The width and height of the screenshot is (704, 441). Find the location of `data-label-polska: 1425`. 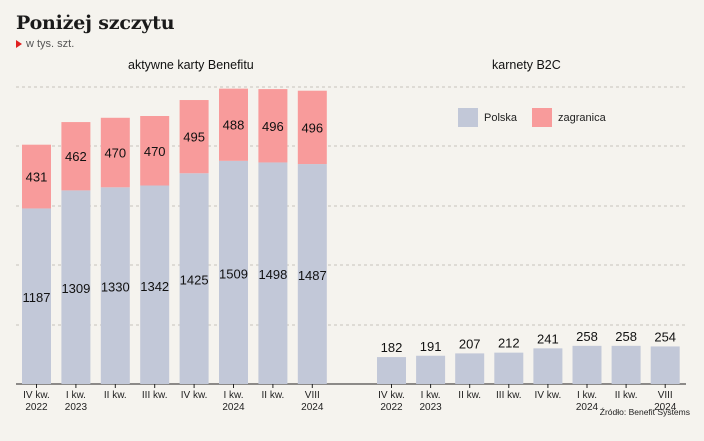

data-label-polska: 1425 is located at coordinates (194, 280).